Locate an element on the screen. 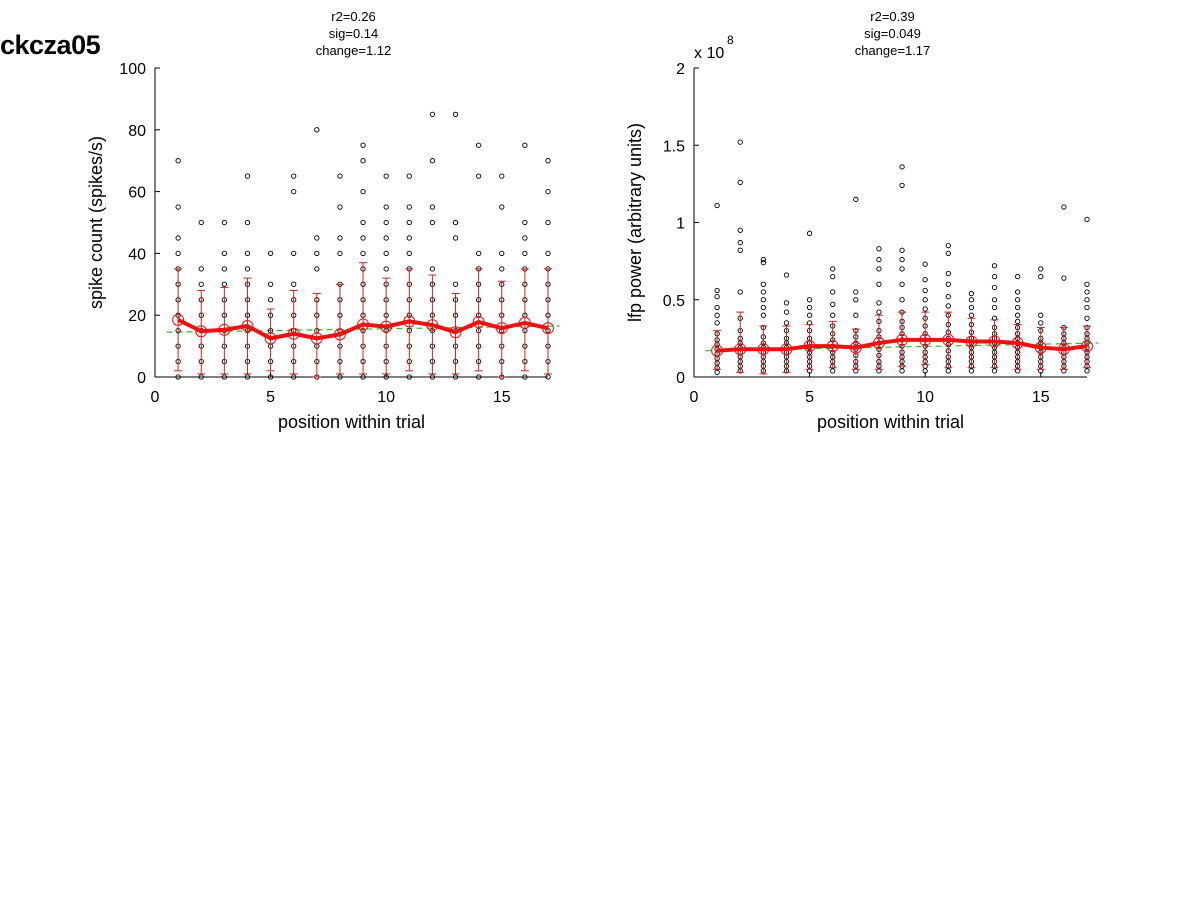 This screenshot has width=1200, height=901. x-axis-label: position within trial is located at coordinates (351, 422).